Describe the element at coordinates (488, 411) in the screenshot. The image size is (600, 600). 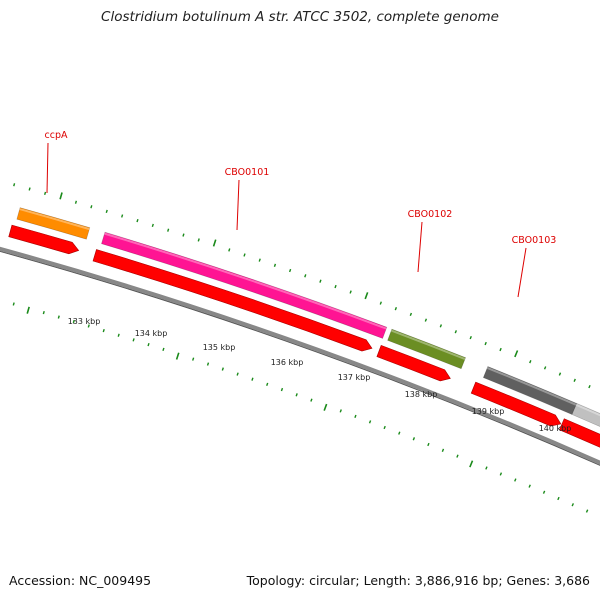
I see `scale-label: 139 kbp` at that location.